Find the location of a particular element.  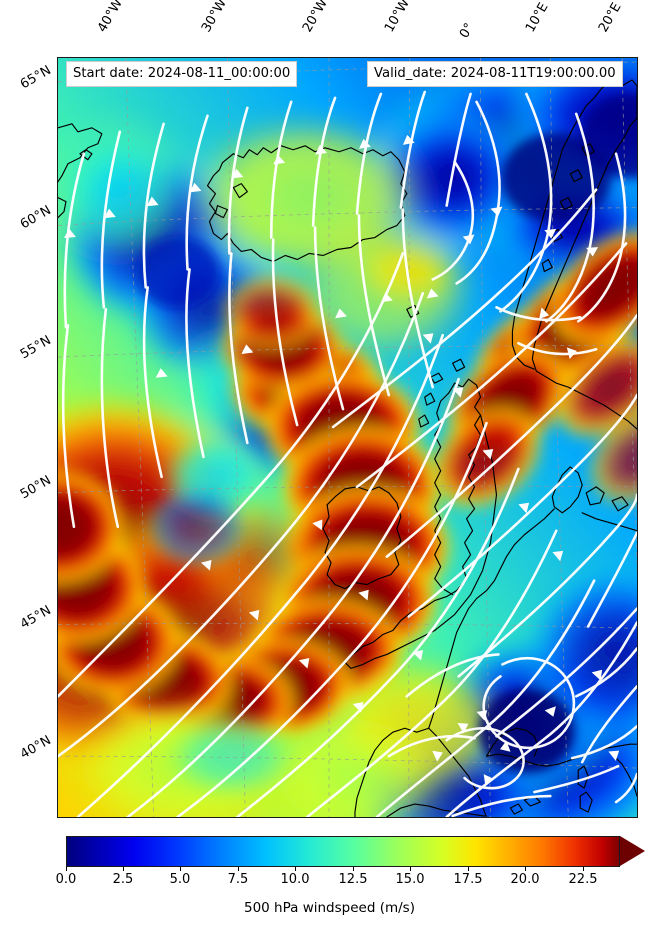

valid-date-label: Valid_date: 2024-08-11T19:00:00.00 is located at coordinates (495, 74).